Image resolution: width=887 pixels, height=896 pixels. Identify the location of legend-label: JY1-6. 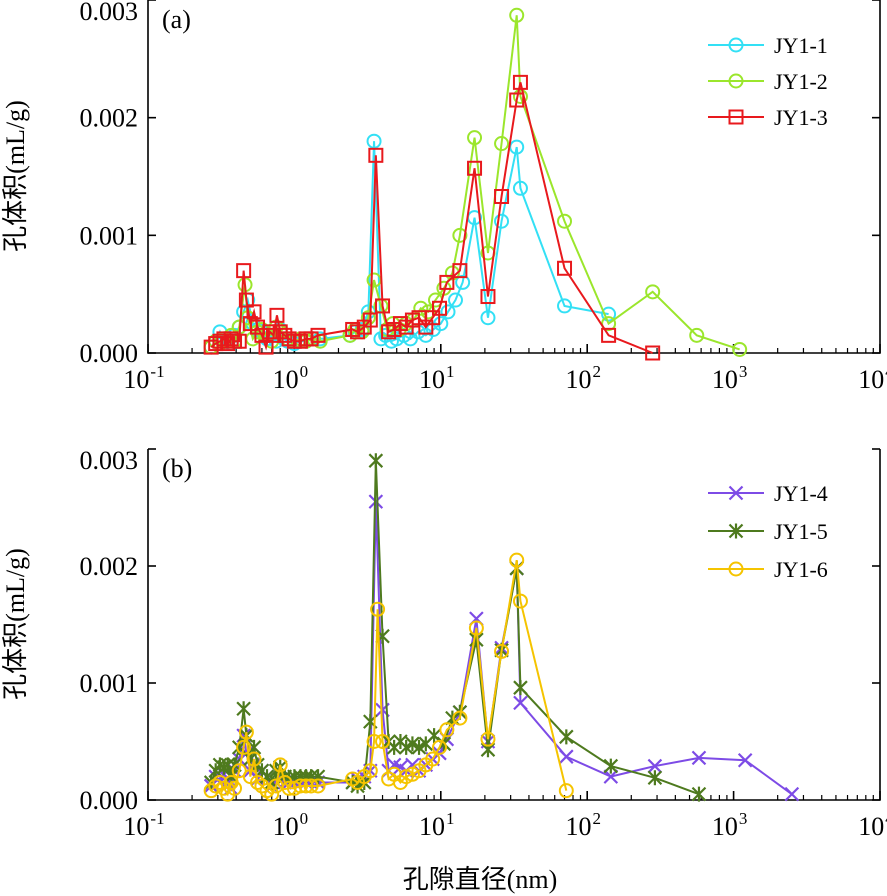
(801, 569).